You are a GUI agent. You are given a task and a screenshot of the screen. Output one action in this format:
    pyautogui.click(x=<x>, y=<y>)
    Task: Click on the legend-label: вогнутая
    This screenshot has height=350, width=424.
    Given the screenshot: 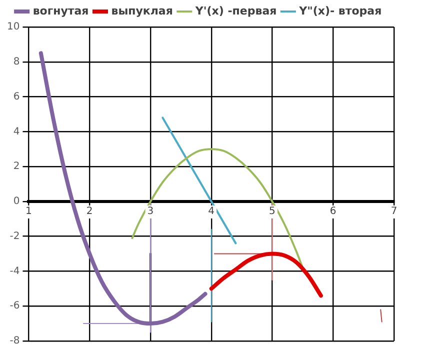 What is the action you would take?
    pyautogui.click(x=60, y=11)
    